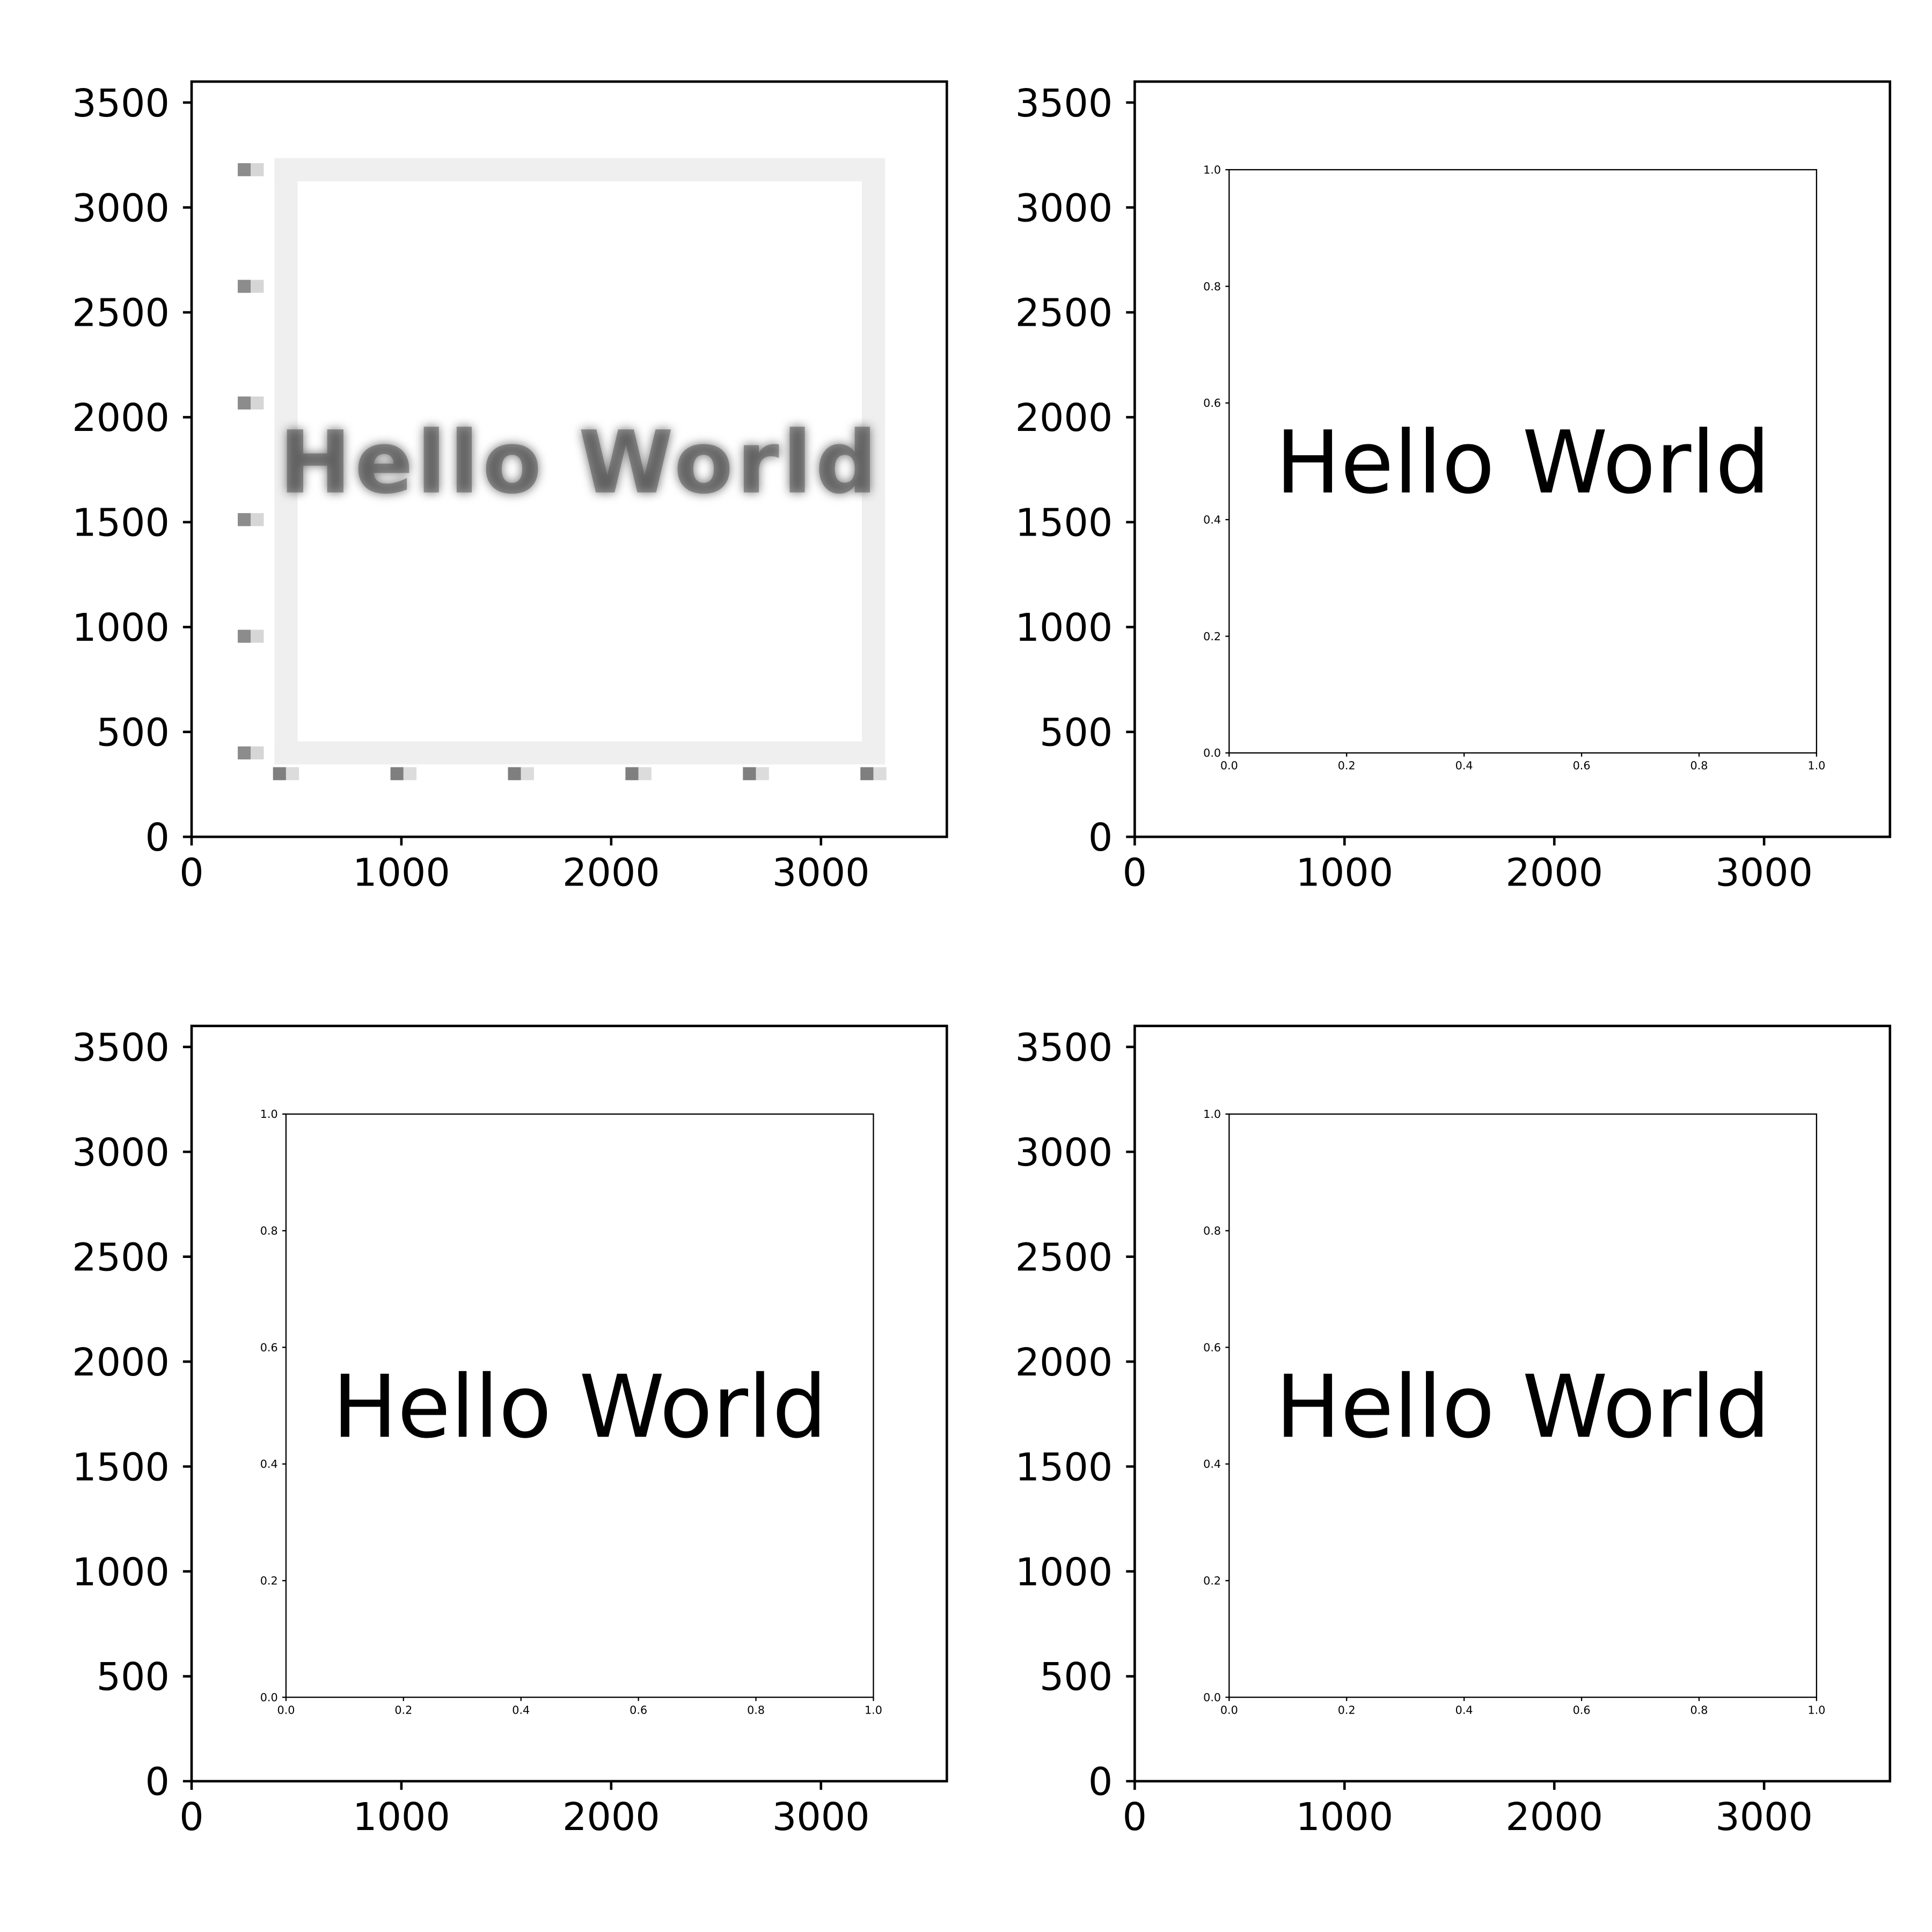 This screenshot has width=1932, height=1932. I want to click on inset-y-tick-label: 1.0, so click(1212, 169).